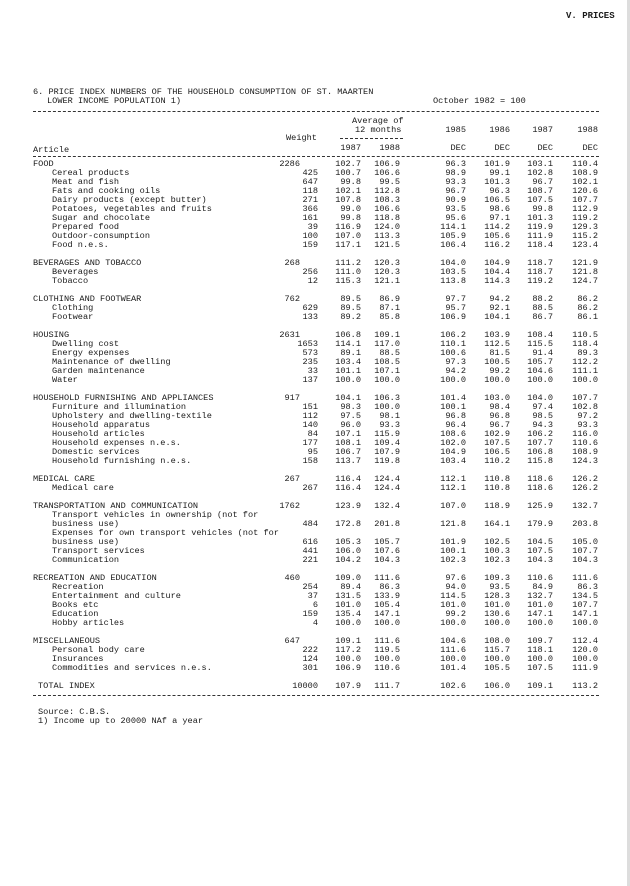 The width and height of the screenshot is (630, 886). What do you see at coordinates (350, 317) in the screenshot?
I see `value-cell: 89.2` at bounding box center [350, 317].